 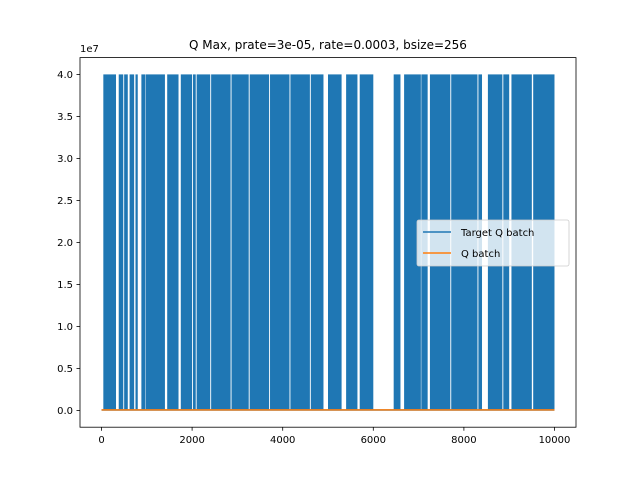 I want to click on q-batch-line, so click(x=328, y=410).